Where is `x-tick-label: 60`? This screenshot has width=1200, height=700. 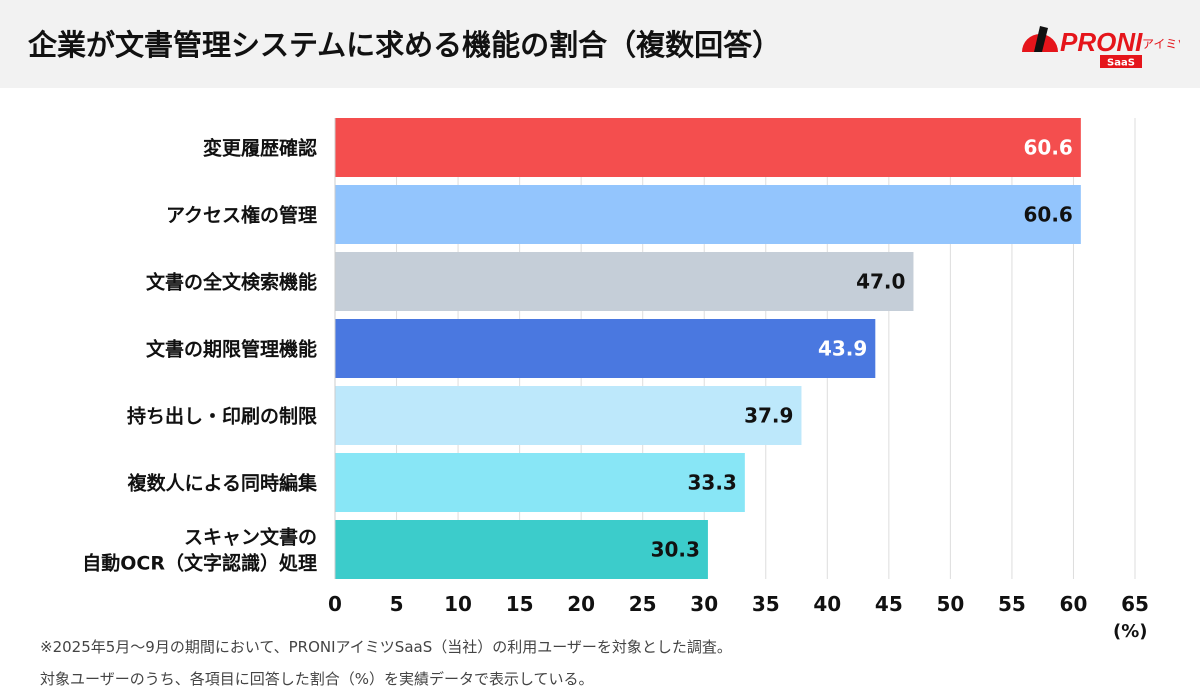 x-tick-label: 60 is located at coordinates (1074, 604).